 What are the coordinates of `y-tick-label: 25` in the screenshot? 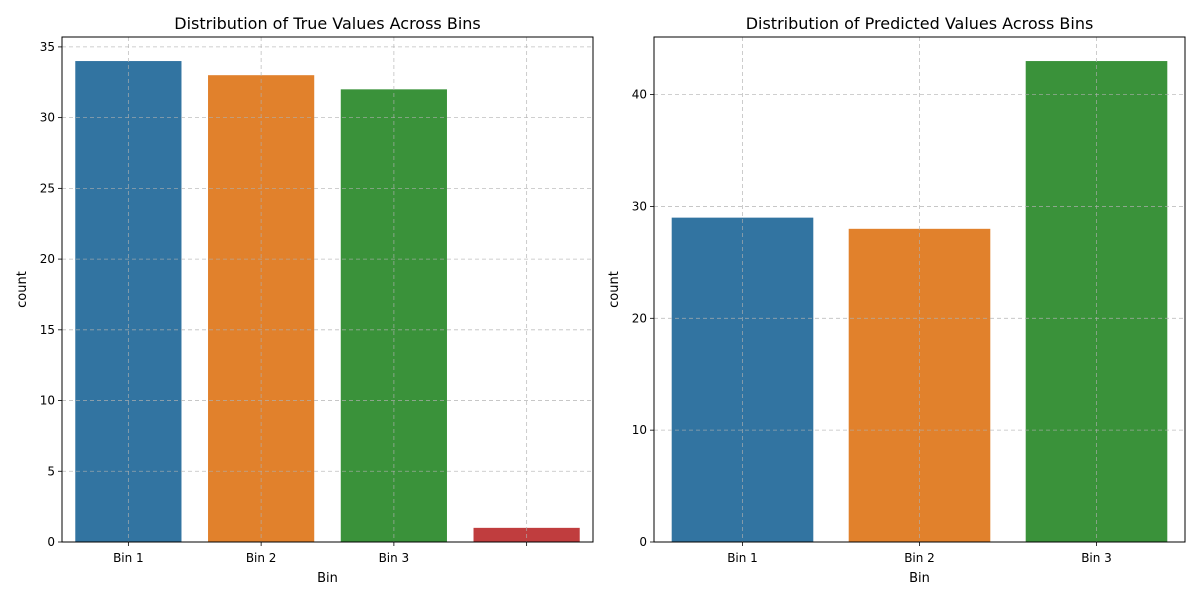 It's located at (47, 188).